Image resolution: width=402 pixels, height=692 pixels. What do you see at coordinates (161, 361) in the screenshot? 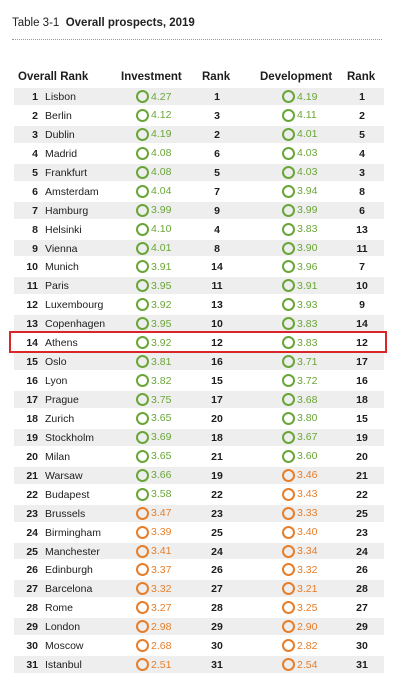
I see `investment-value: 3.81` at bounding box center [161, 361].